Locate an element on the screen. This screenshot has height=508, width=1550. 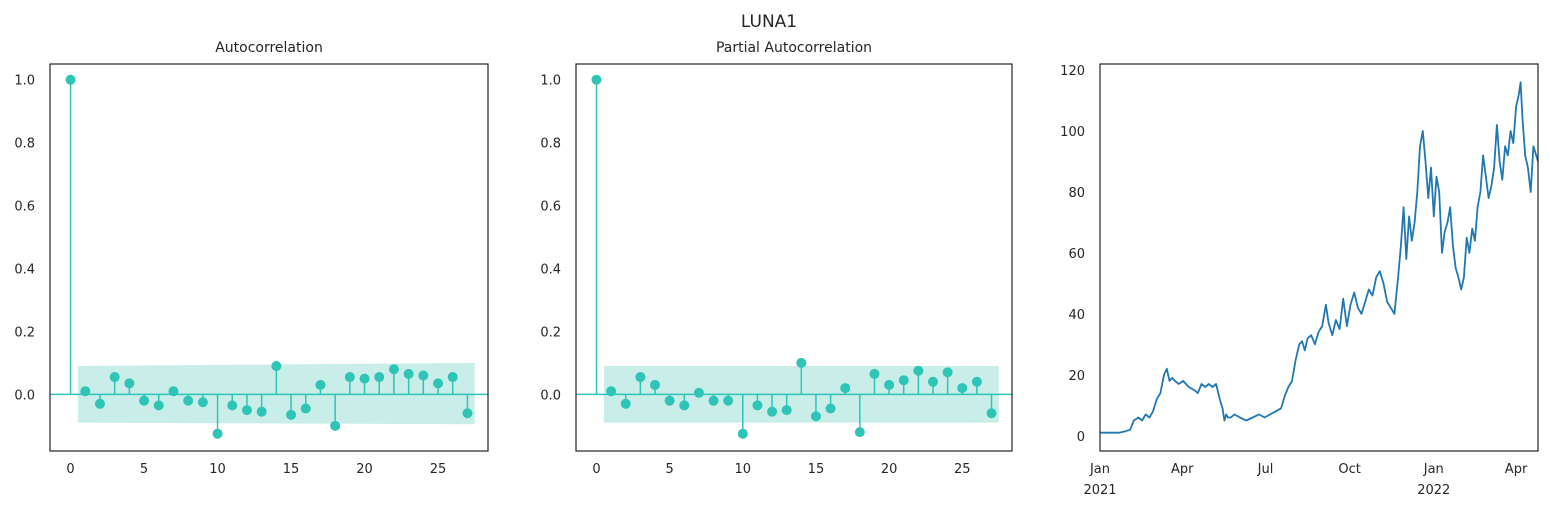
y-tick-label: 60 is located at coordinates (1076, 254).